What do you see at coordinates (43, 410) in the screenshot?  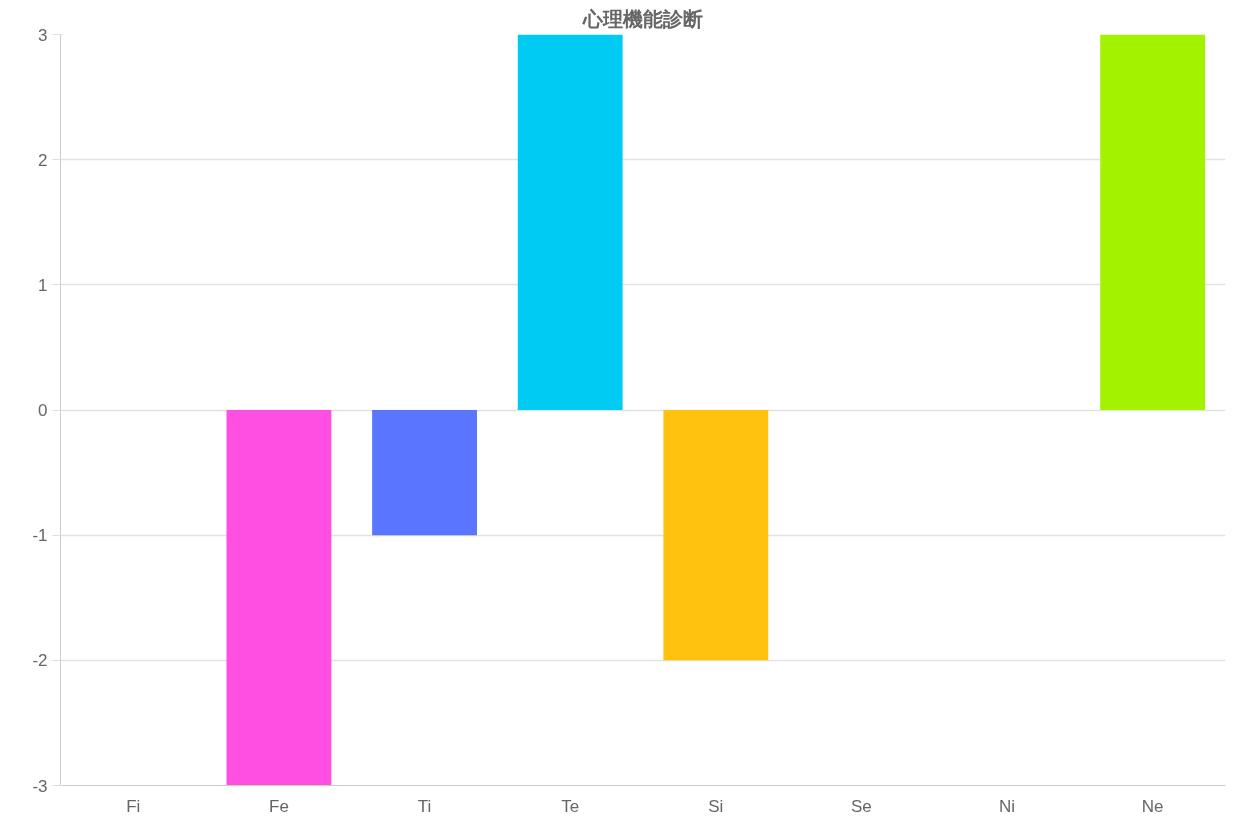 I see `y-tick-label: 0` at bounding box center [43, 410].